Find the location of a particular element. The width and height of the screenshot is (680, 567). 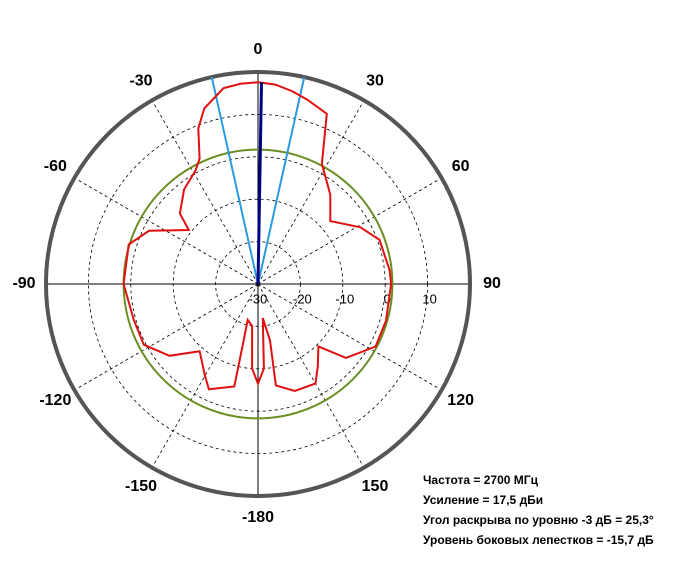

angle-label: 90 is located at coordinates (492, 283).